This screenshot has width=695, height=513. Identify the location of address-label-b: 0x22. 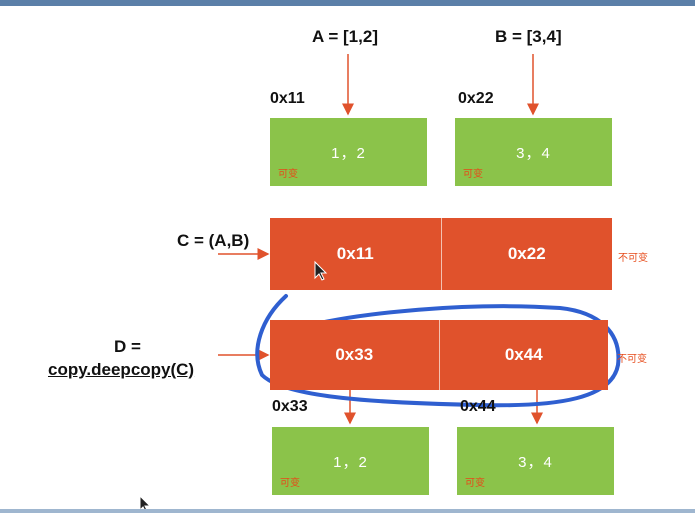
(476, 98).